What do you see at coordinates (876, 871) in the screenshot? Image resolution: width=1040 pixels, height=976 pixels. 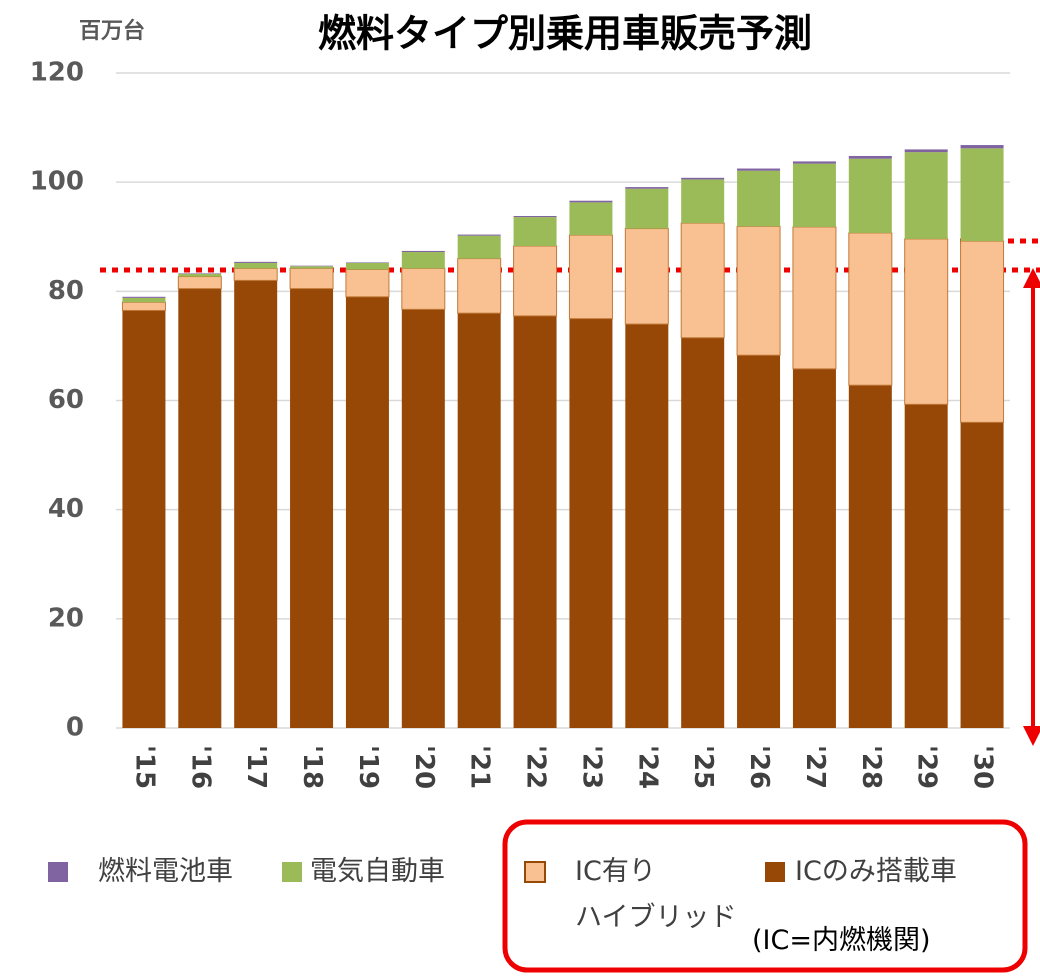 I see `legend-label: ICのみ搭載車` at bounding box center [876, 871].